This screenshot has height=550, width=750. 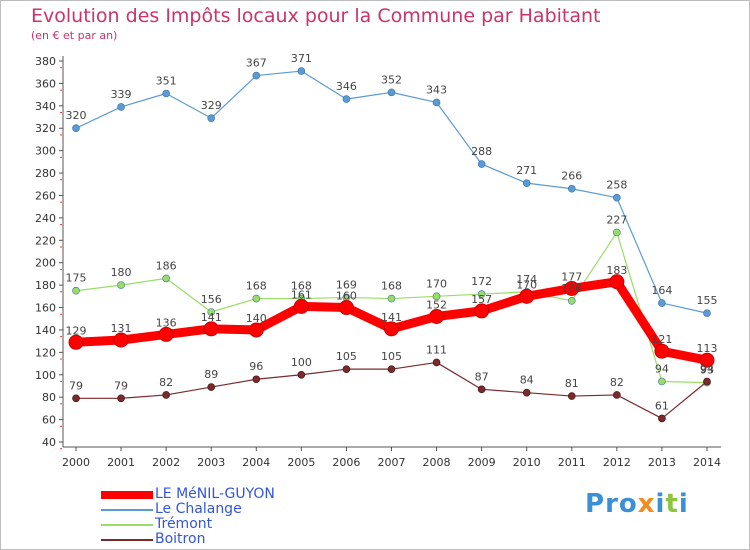 What do you see at coordinates (572, 462) in the screenshot?
I see `x-tick-label: 2011` at bounding box center [572, 462].